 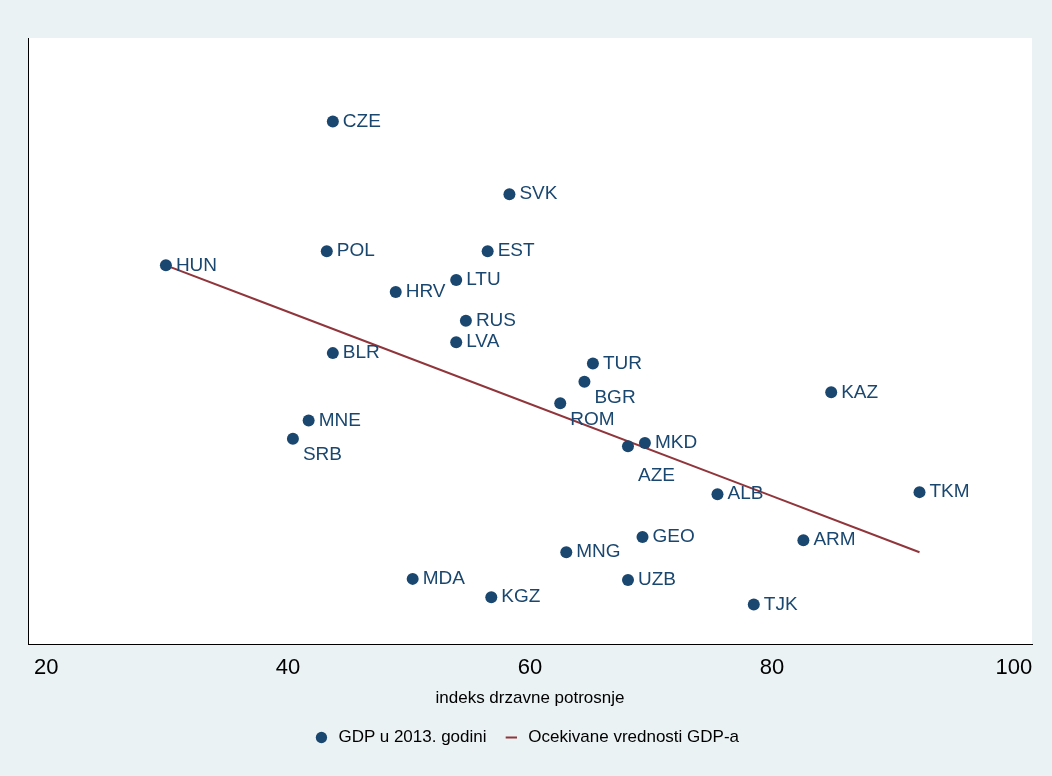 What do you see at coordinates (634, 737) in the screenshot?
I see `legend-label: Ocekivane vrednosti GDP-a` at bounding box center [634, 737].